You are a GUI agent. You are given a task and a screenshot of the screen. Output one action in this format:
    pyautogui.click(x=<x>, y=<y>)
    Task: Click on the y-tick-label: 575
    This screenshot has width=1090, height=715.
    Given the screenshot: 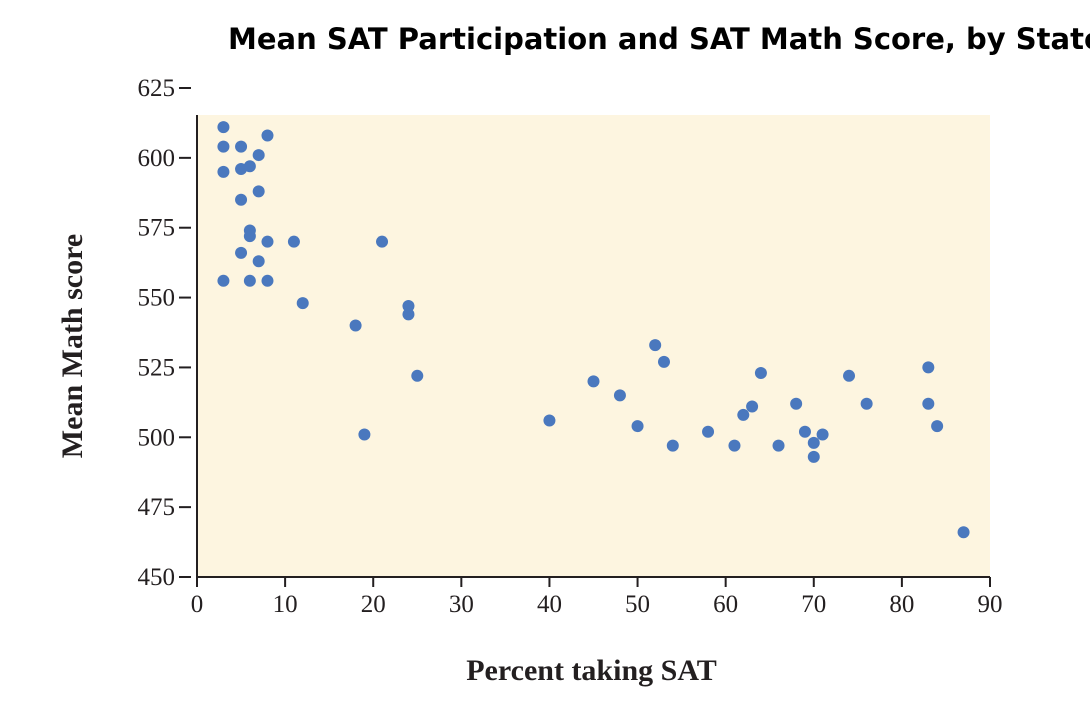 What is the action you would take?
    pyautogui.click(x=157, y=228)
    